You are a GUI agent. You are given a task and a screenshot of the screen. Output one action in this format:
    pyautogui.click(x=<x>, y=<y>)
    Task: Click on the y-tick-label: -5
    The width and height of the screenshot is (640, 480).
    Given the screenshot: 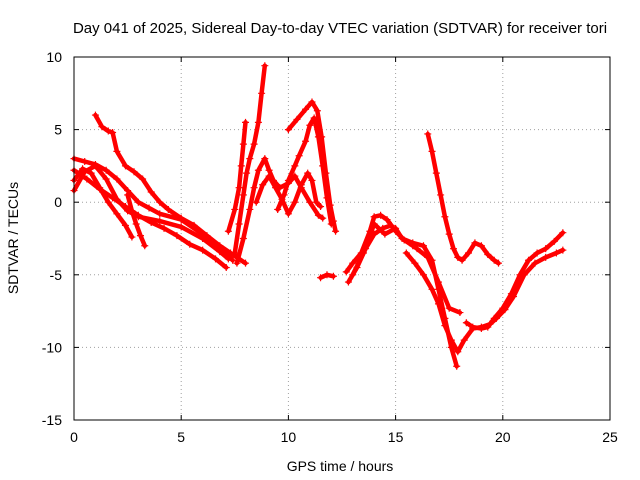 What is the action you would take?
    pyautogui.click(x=56, y=275)
    